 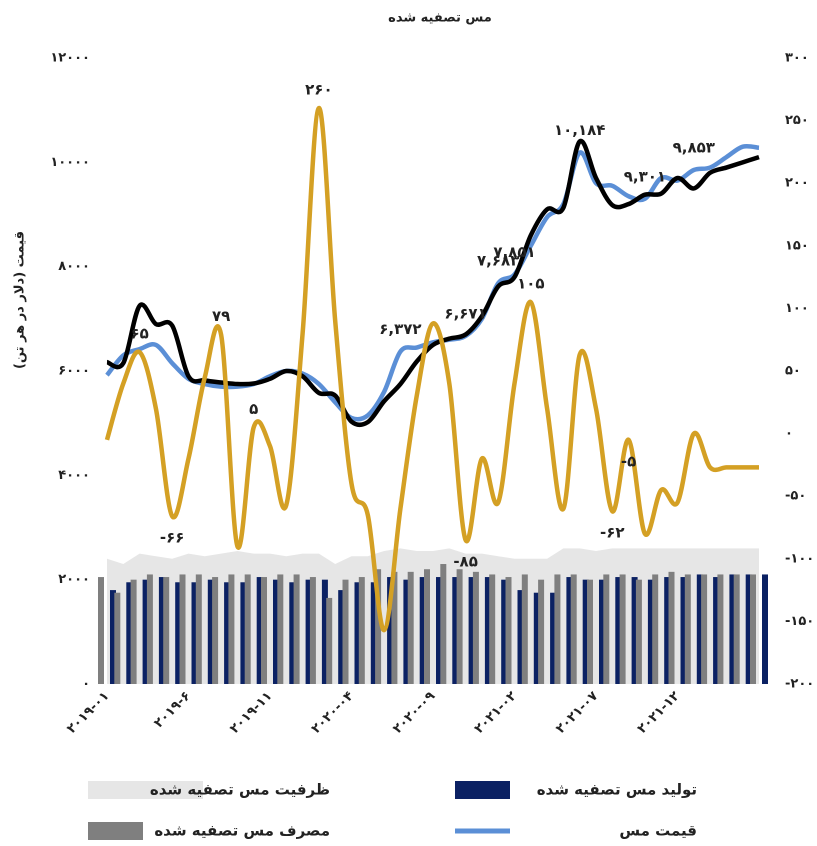 I want to click on y2-tick-label: ۵۰, so click(x=793, y=371).